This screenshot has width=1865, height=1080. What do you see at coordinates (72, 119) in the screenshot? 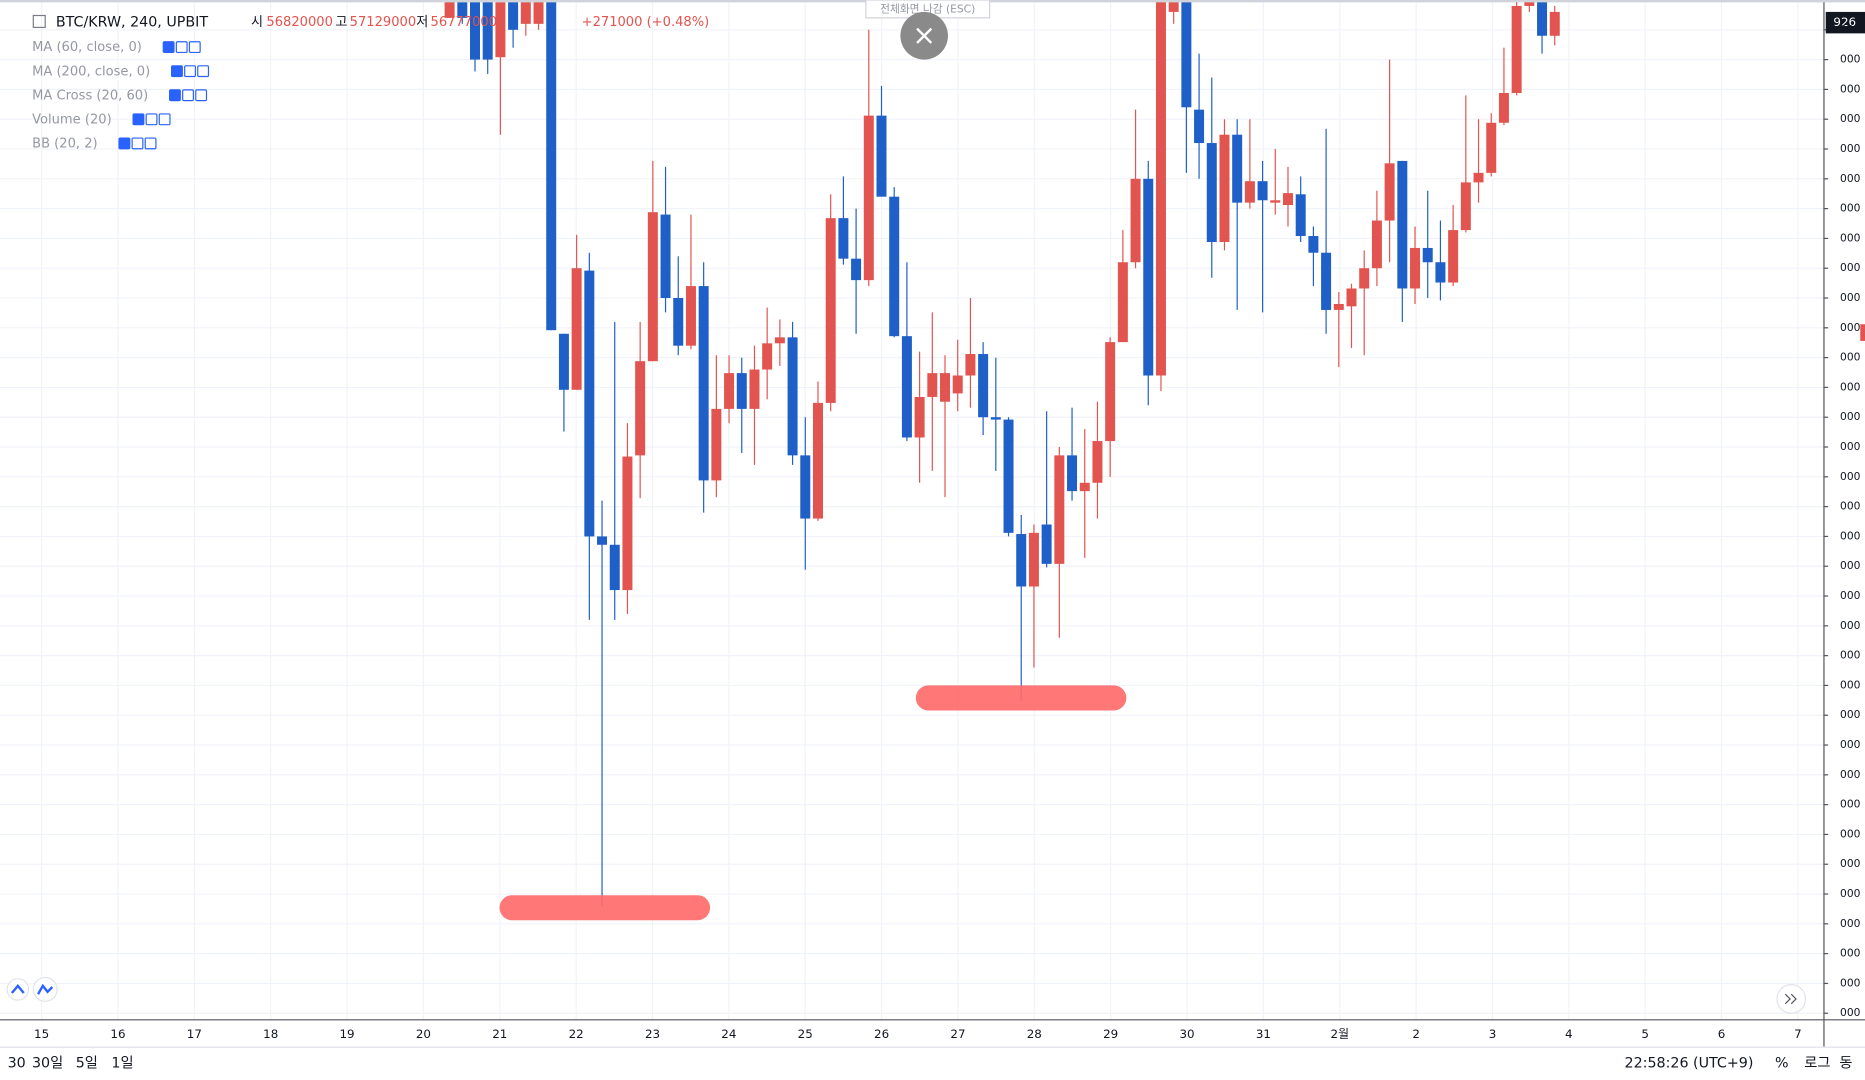
I see `indicator: Volume (20)` at bounding box center [72, 119].